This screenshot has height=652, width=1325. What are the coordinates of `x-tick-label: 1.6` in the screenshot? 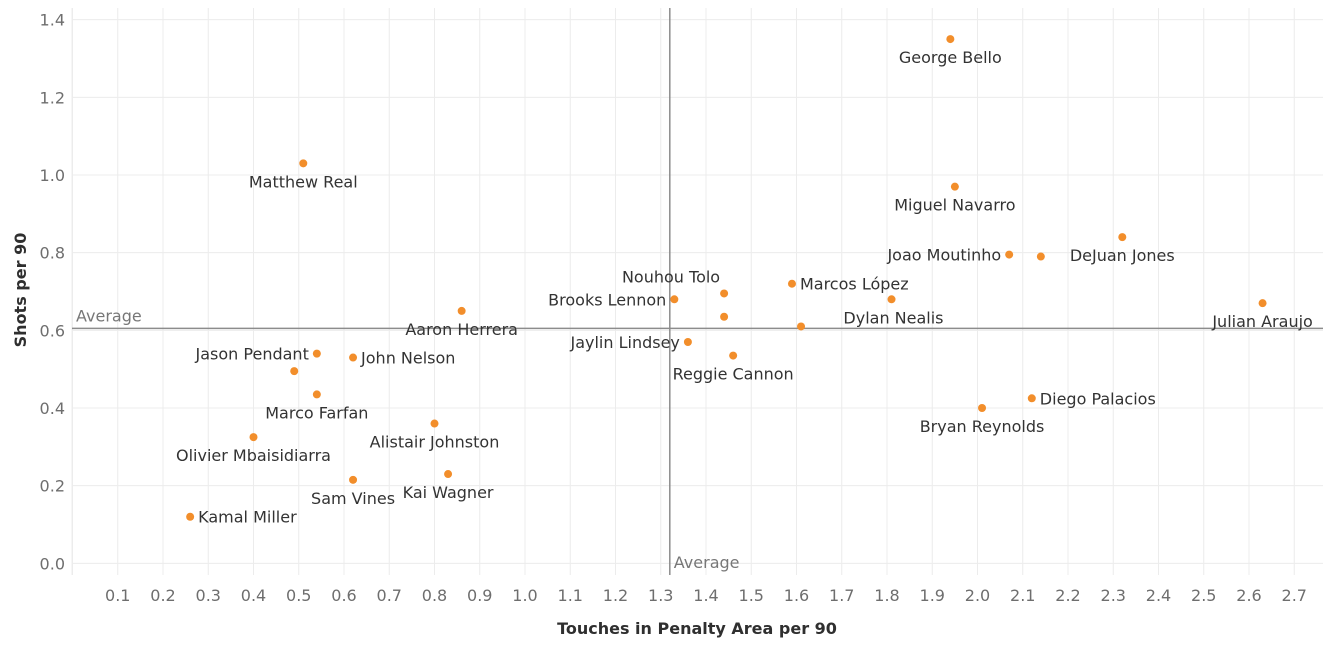 It's located at (796, 595).